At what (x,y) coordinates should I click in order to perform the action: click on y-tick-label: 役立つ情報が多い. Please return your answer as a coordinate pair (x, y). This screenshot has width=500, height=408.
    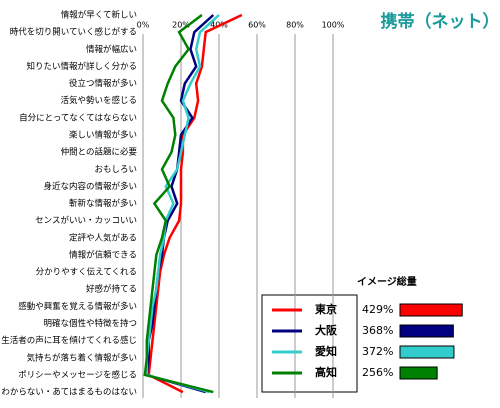
    Looking at the image, I should click on (103, 83).